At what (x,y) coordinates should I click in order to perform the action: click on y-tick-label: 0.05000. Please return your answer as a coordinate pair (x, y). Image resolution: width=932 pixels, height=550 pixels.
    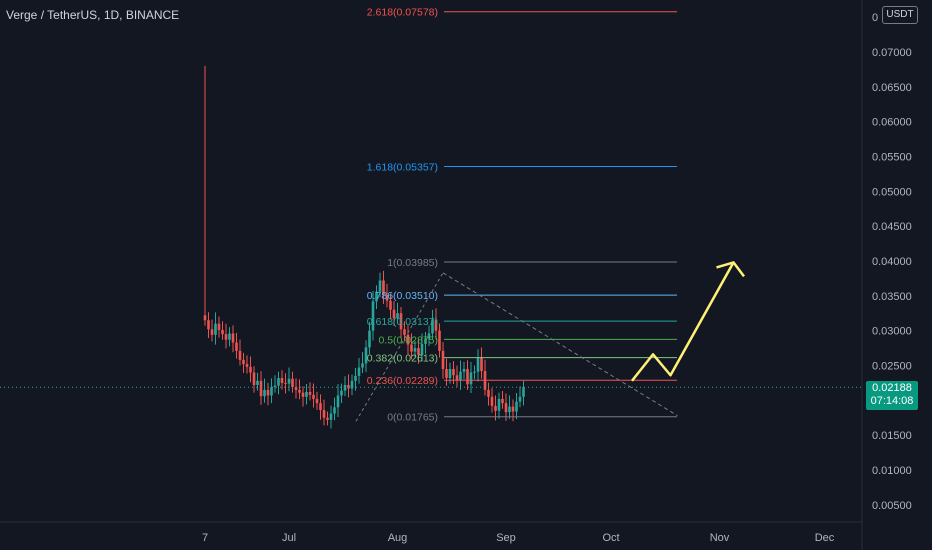
    Looking at the image, I should click on (892, 192).